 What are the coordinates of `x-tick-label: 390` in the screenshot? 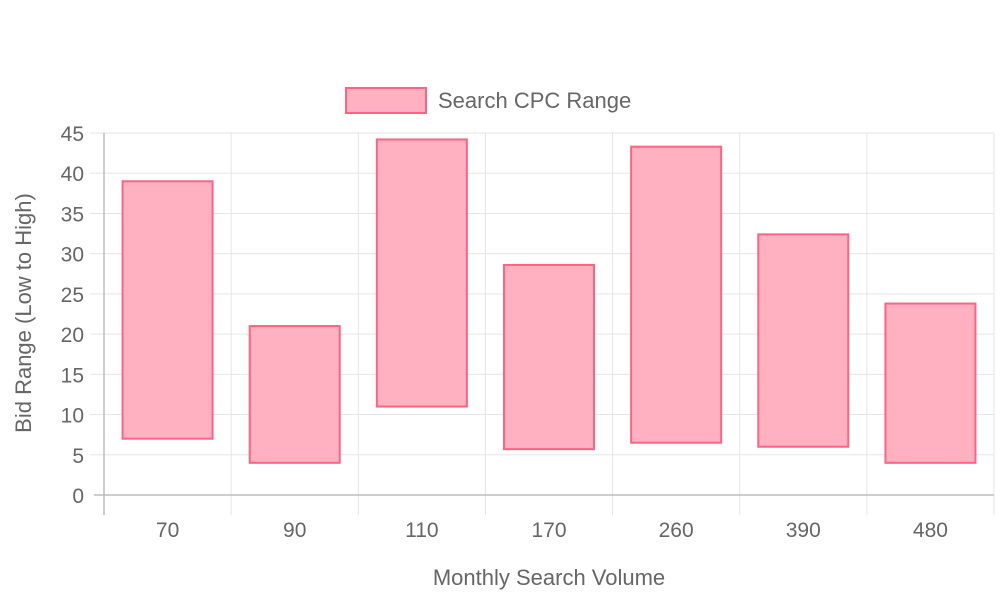 It's located at (803, 530).